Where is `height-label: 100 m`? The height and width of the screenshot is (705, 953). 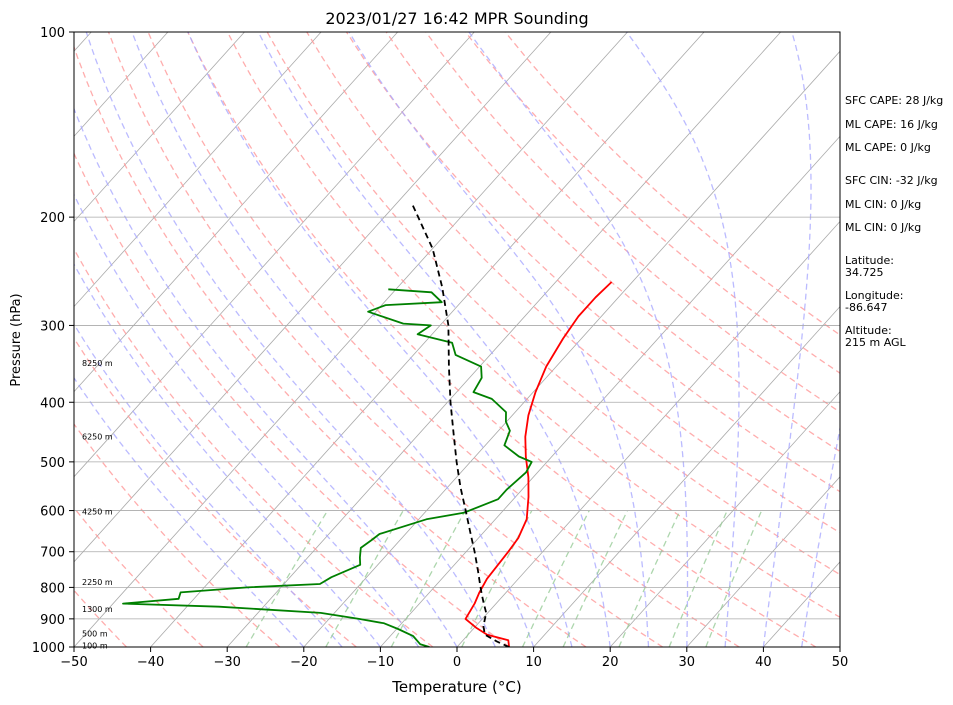
height-label: 100 m is located at coordinates (95, 646).